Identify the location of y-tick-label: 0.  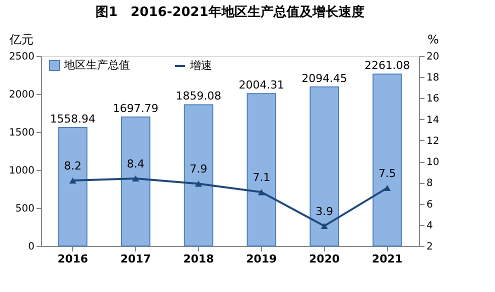
(31, 247).